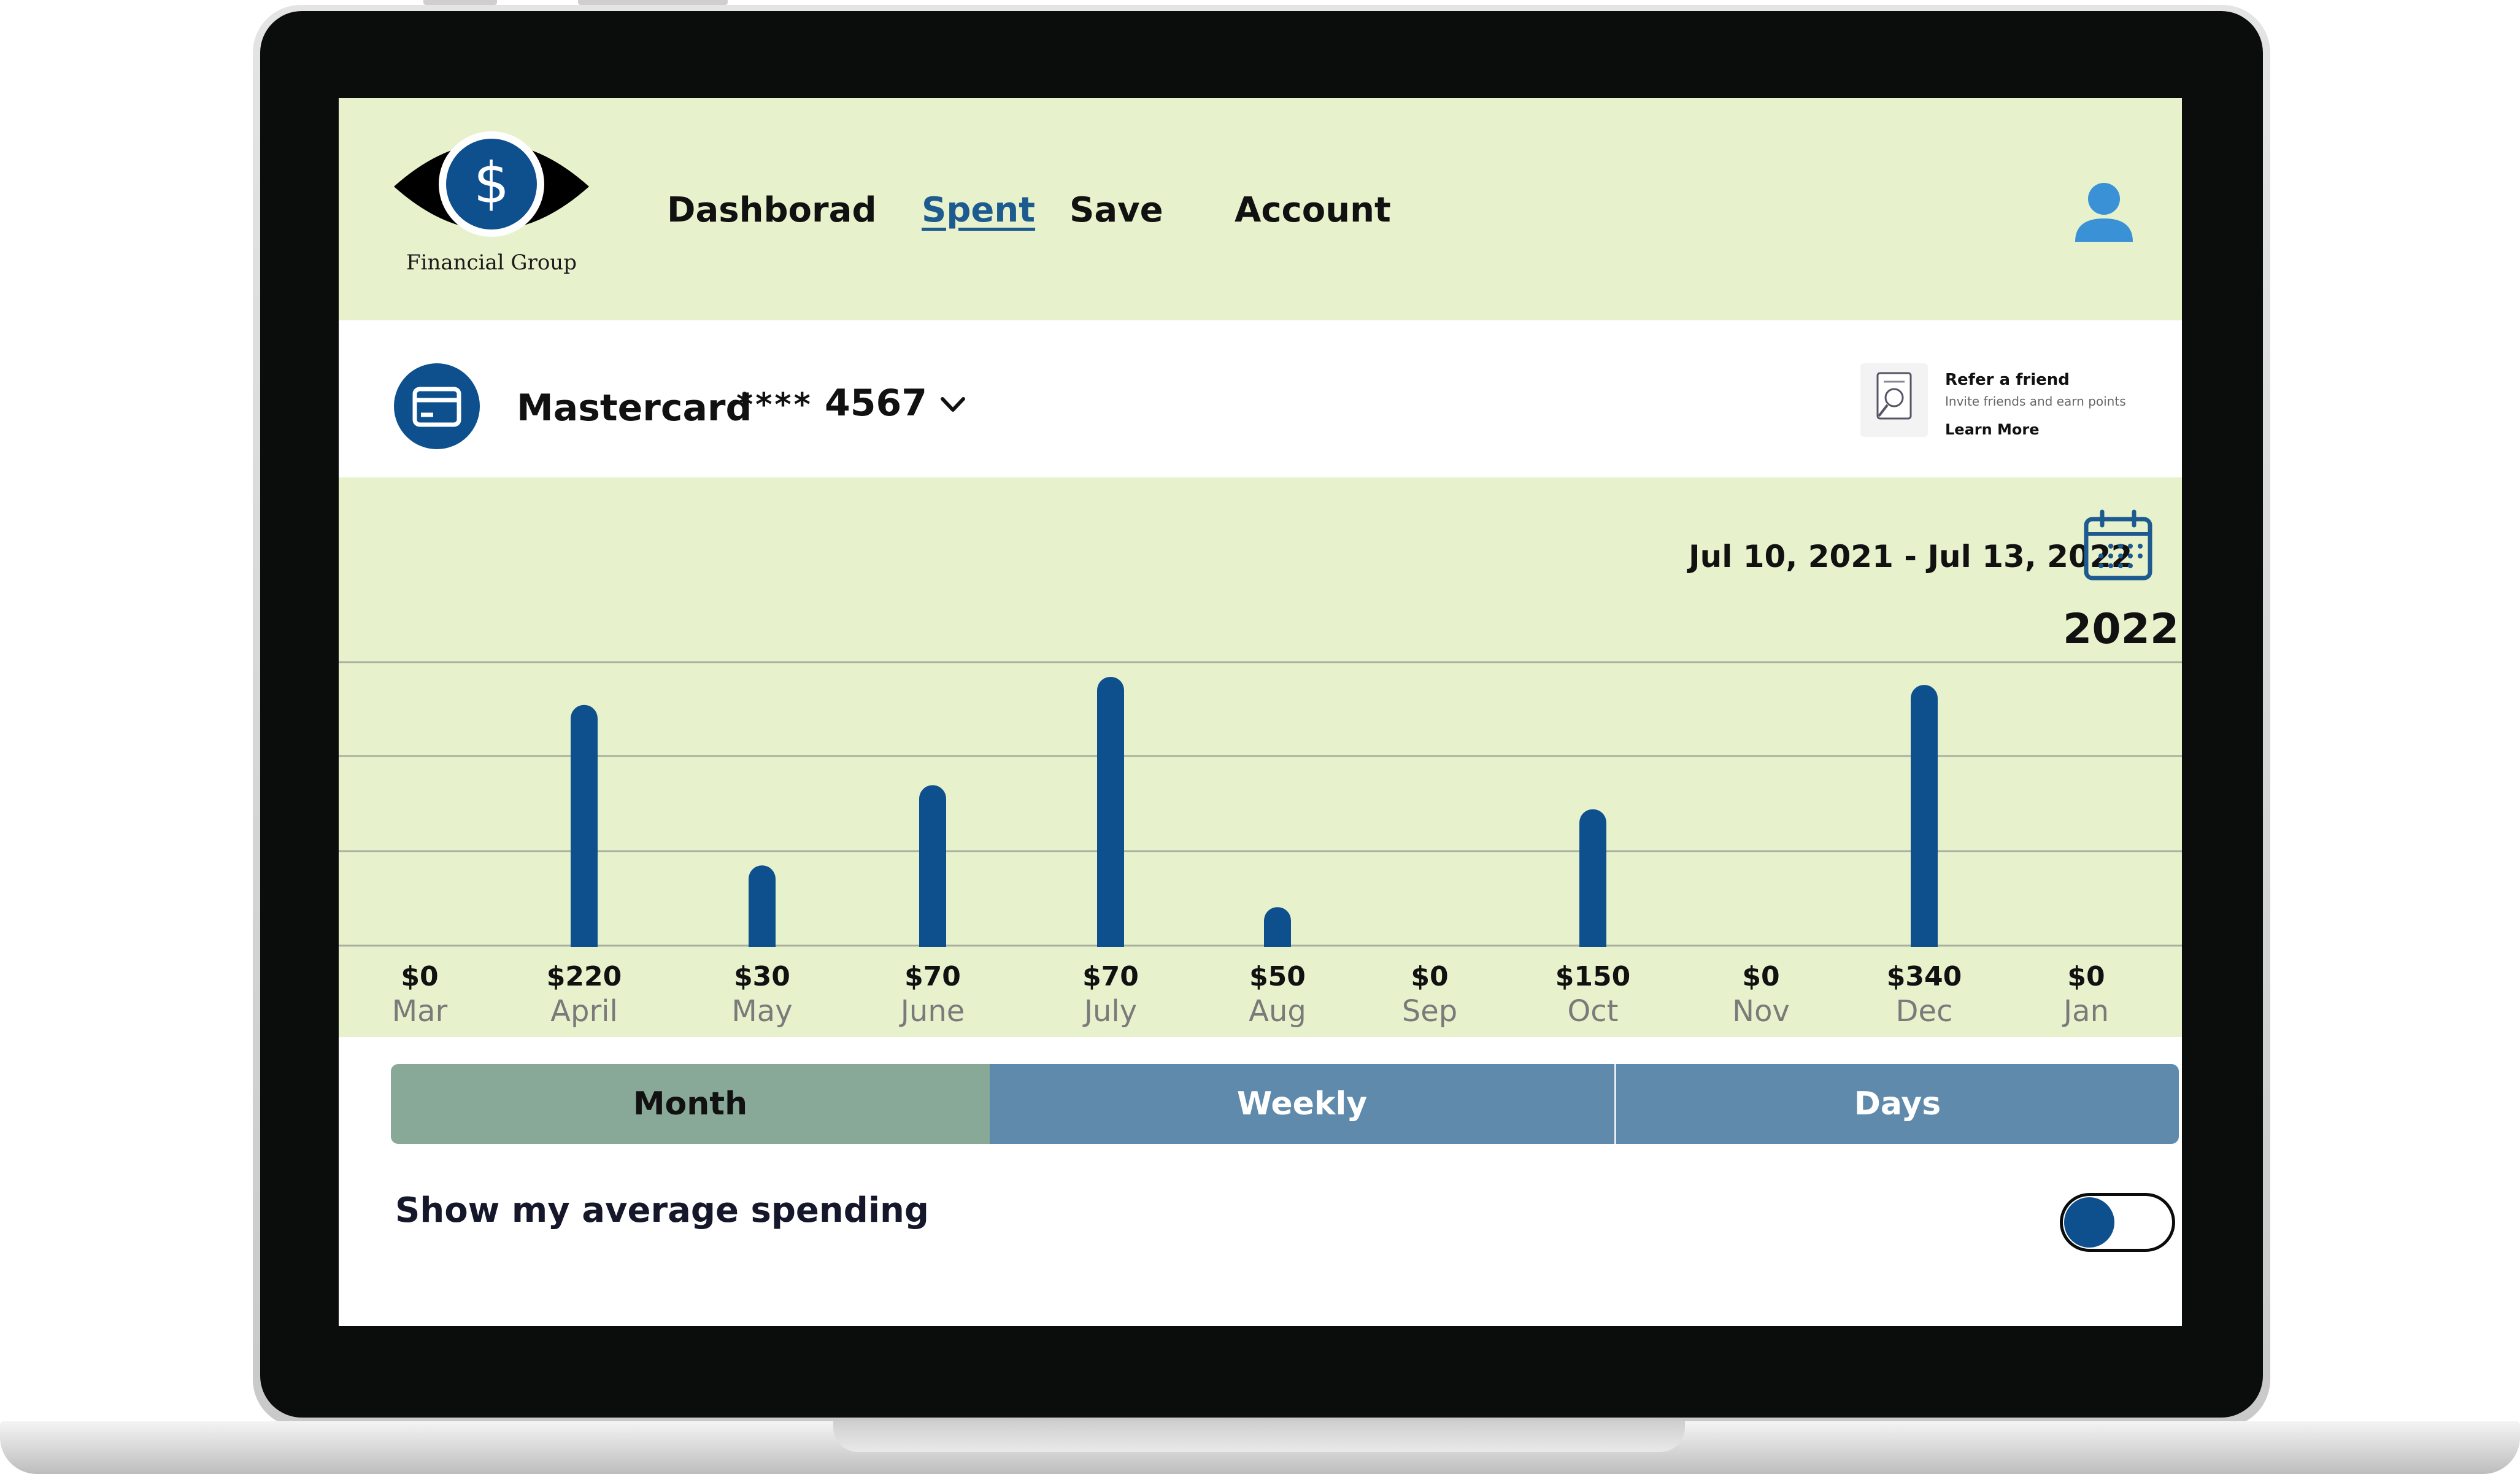 This screenshot has height=1474, width=2520. Describe the element at coordinates (492, 262) in the screenshot. I see `brand-caption: Financial Group` at that location.